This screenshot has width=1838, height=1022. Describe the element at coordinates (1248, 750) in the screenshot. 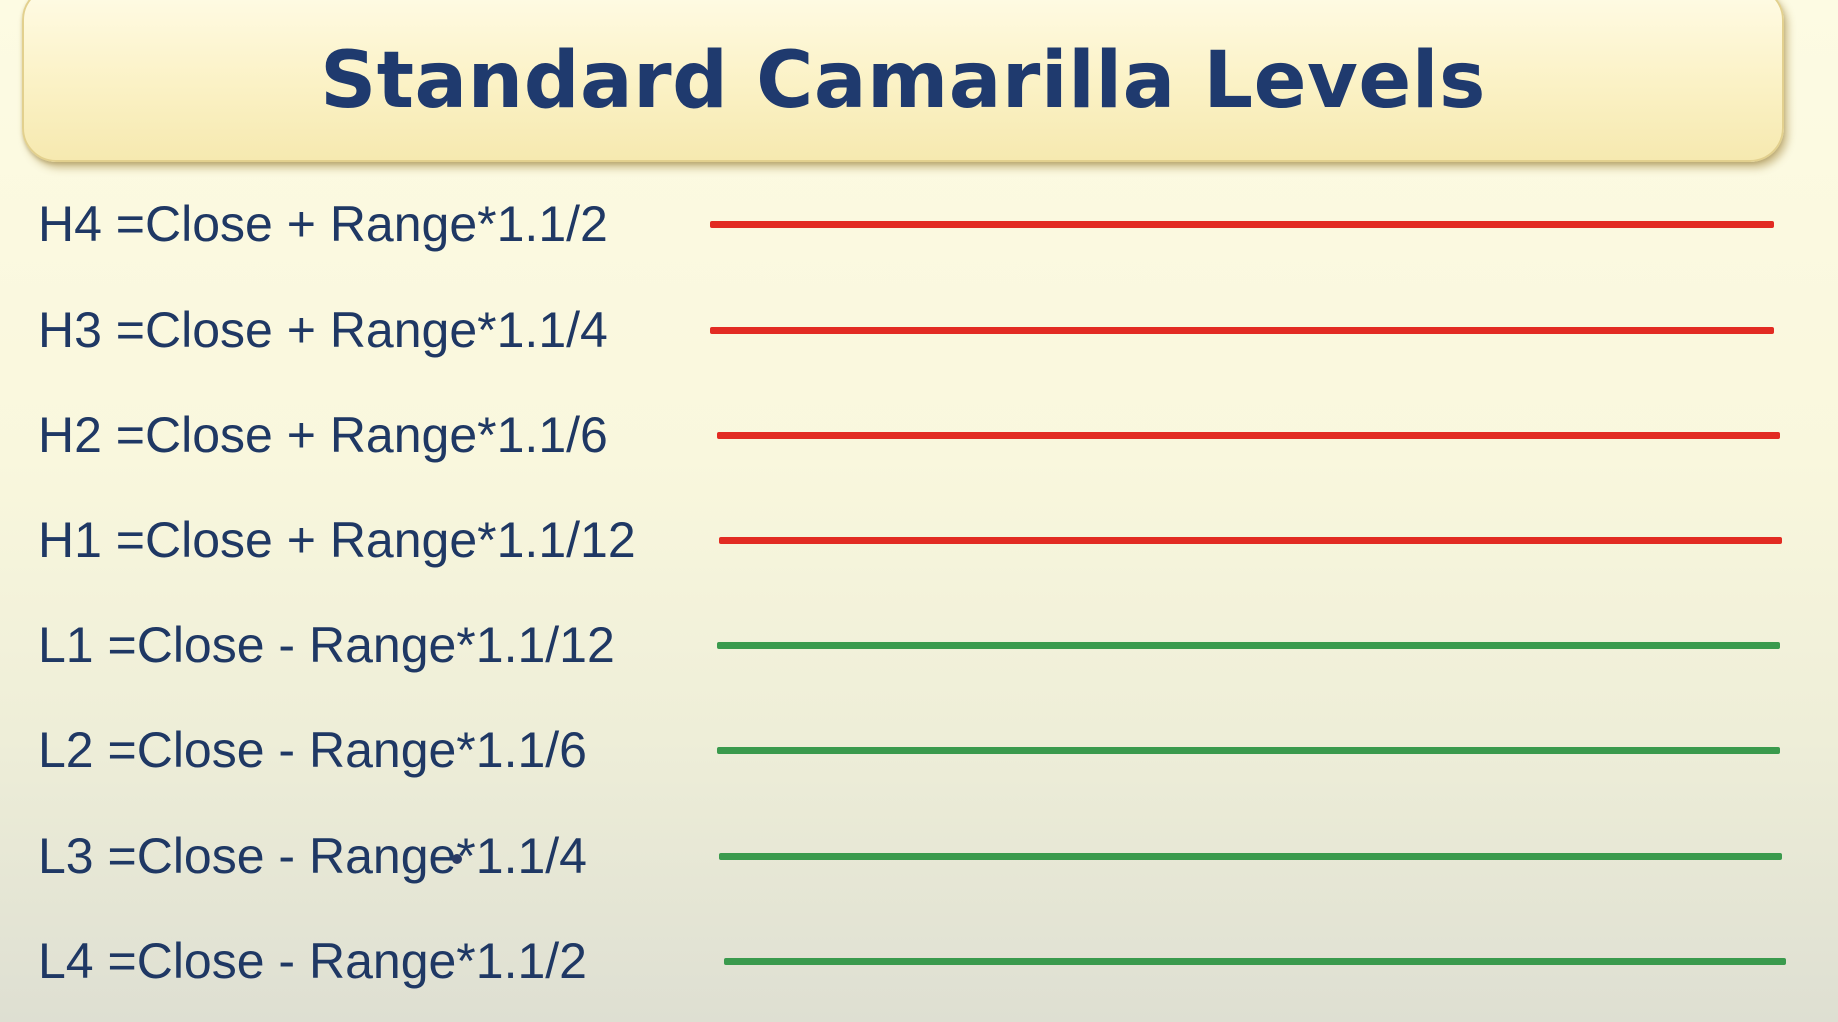

I see `level-line-l2` at that location.